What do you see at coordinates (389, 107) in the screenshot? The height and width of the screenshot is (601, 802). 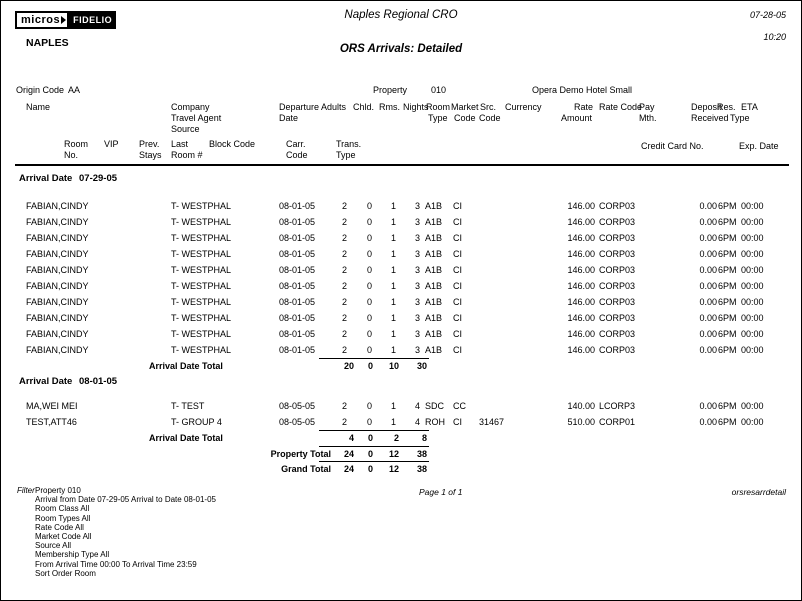 I see `col-rms: Rms.` at bounding box center [389, 107].